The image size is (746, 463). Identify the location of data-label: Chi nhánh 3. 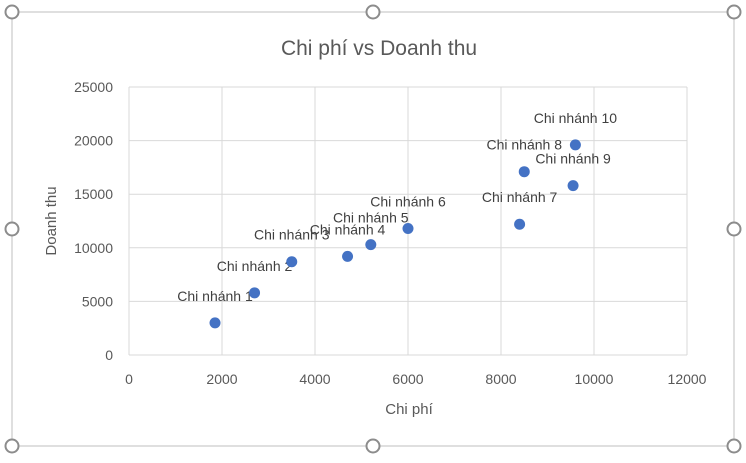
(292, 235).